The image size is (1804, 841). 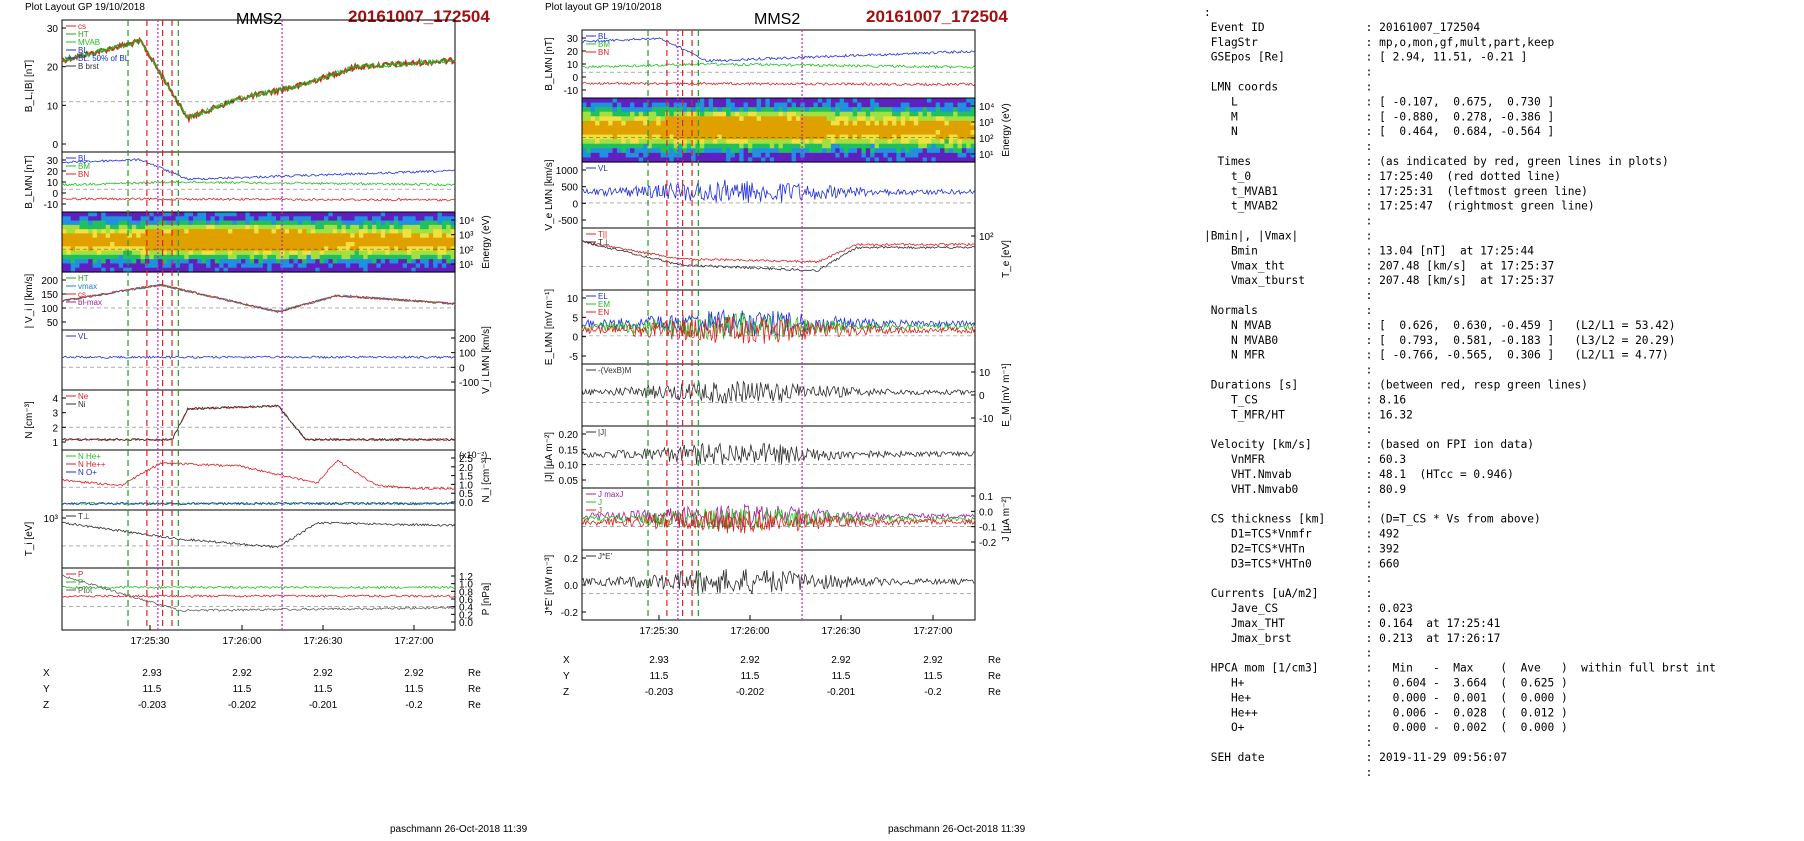 What do you see at coordinates (603, 296) in the screenshot?
I see `legend-label: EL` at bounding box center [603, 296].